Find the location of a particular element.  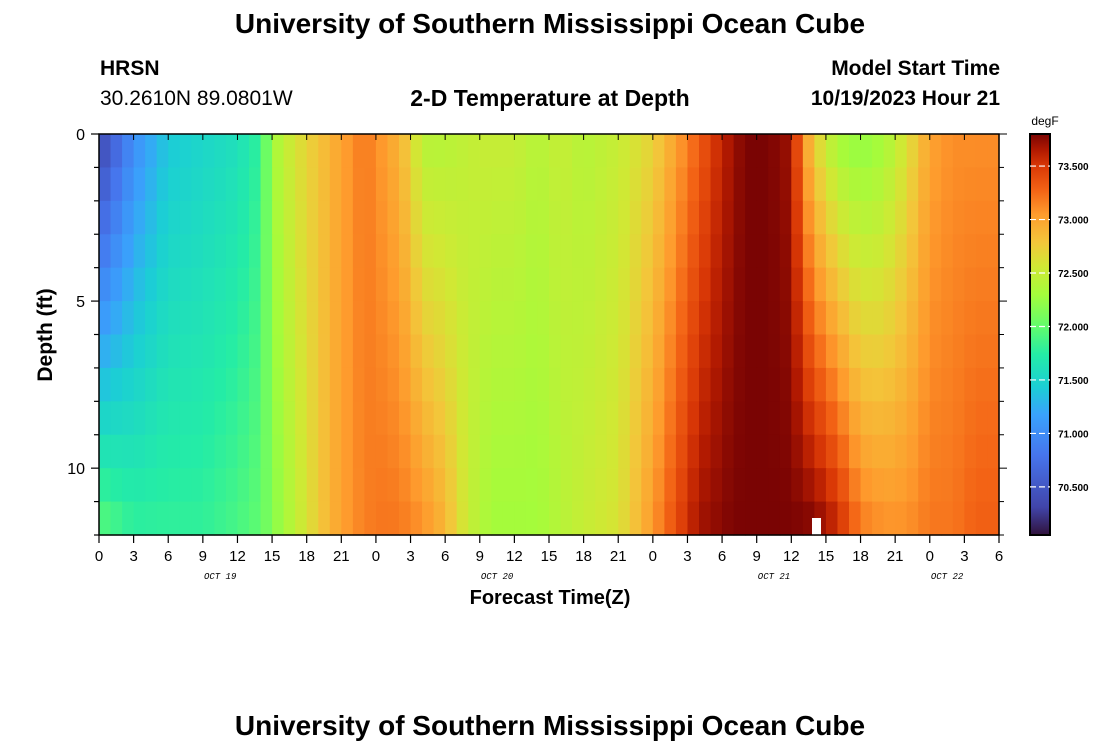

x-tick-label: 21 is located at coordinates (895, 556).